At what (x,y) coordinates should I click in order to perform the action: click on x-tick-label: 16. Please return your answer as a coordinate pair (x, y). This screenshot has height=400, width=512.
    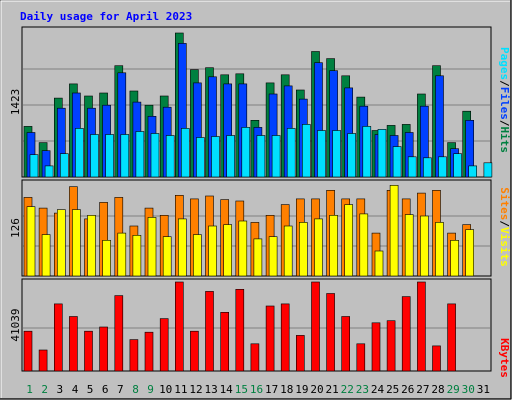
    Looking at the image, I should click on (256, 389).